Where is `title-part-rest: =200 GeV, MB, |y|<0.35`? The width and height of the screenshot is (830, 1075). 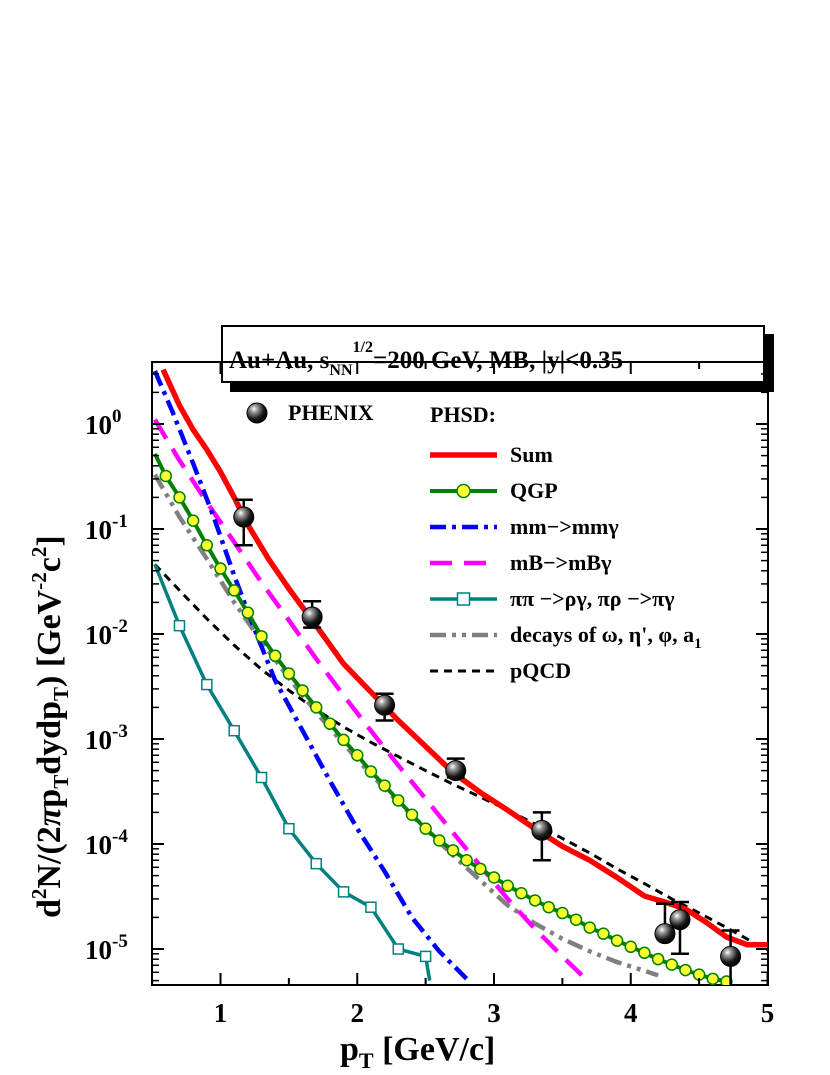
title-part-rest: =200 GeV, MB, |y|<0.35 is located at coordinates (498, 360).